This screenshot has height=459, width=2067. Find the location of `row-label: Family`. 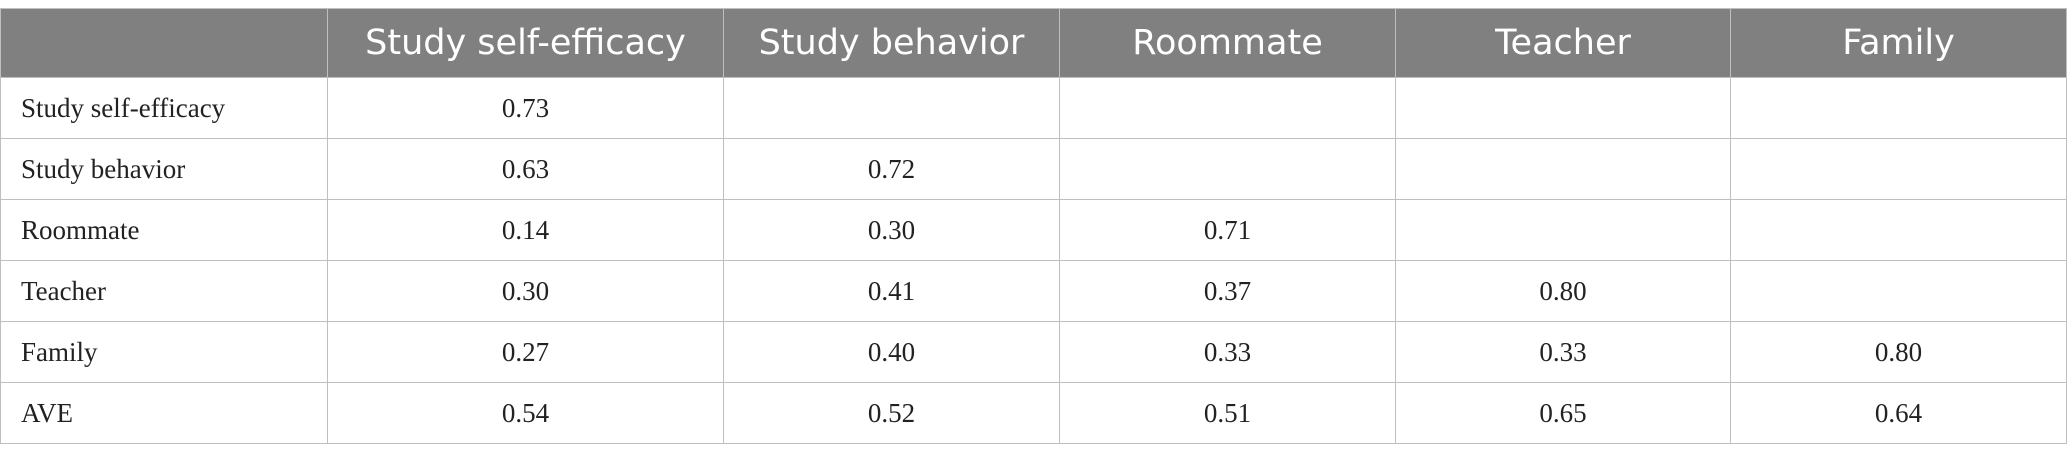

row-label: Family is located at coordinates (164, 352).